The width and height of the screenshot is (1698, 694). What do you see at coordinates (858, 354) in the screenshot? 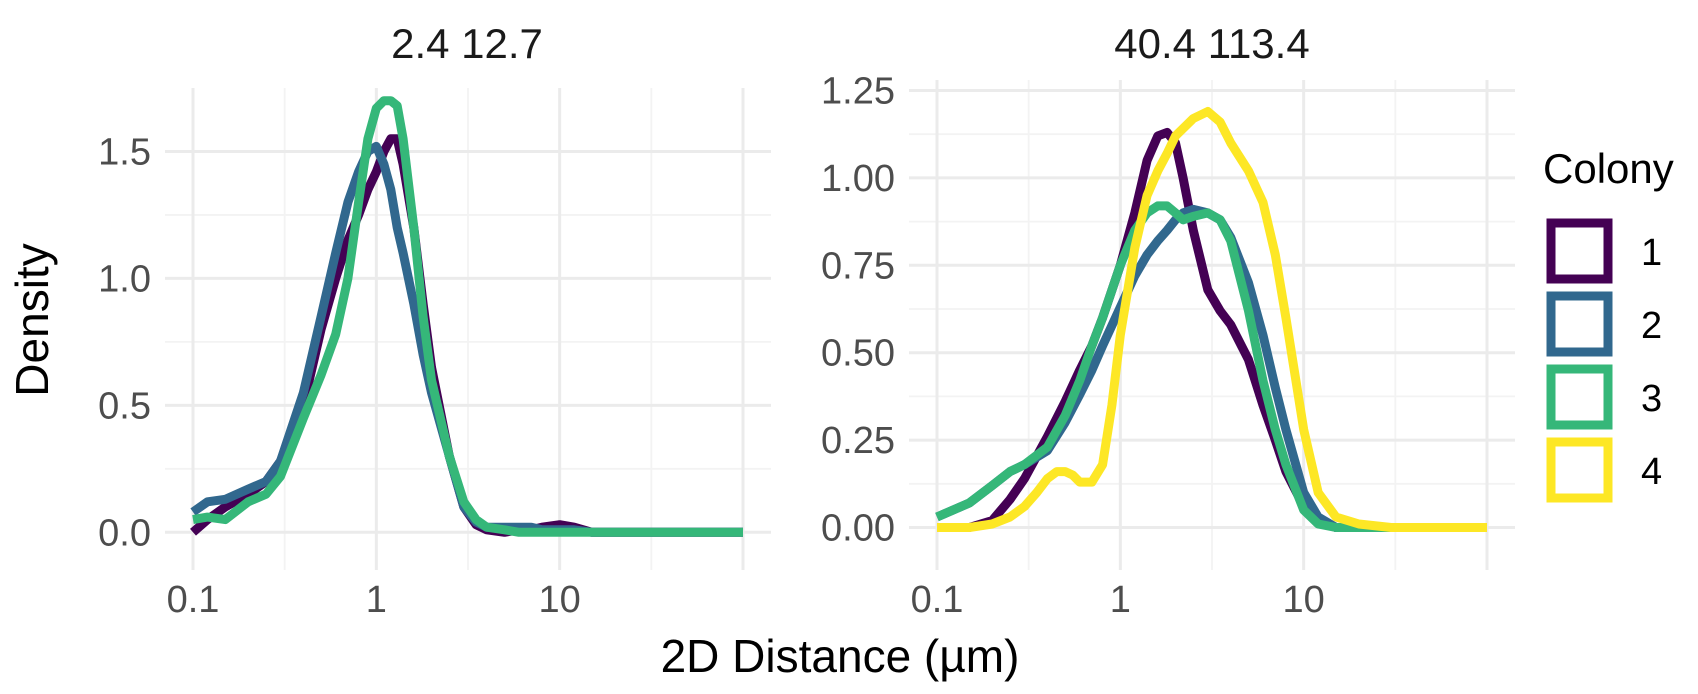
I see `y-tick-label: 0.50` at bounding box center [858, 354].